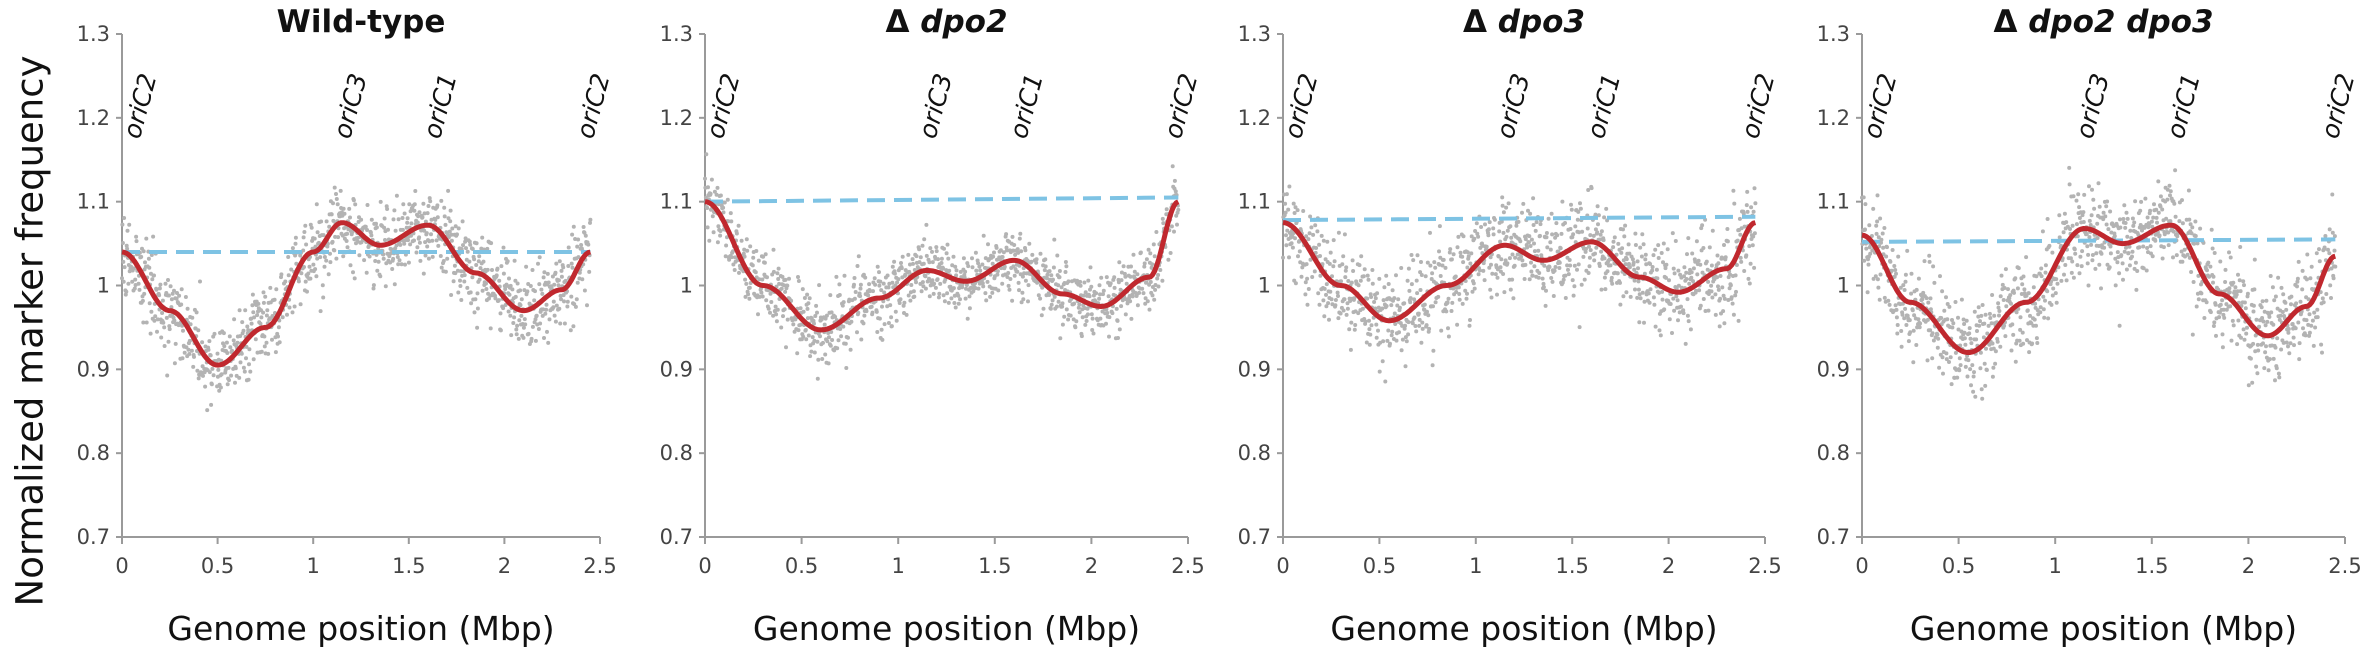  Describe the element at coordinates (676, 118) in the screenshot. I see `y-tick-label: 1.2` at that location.